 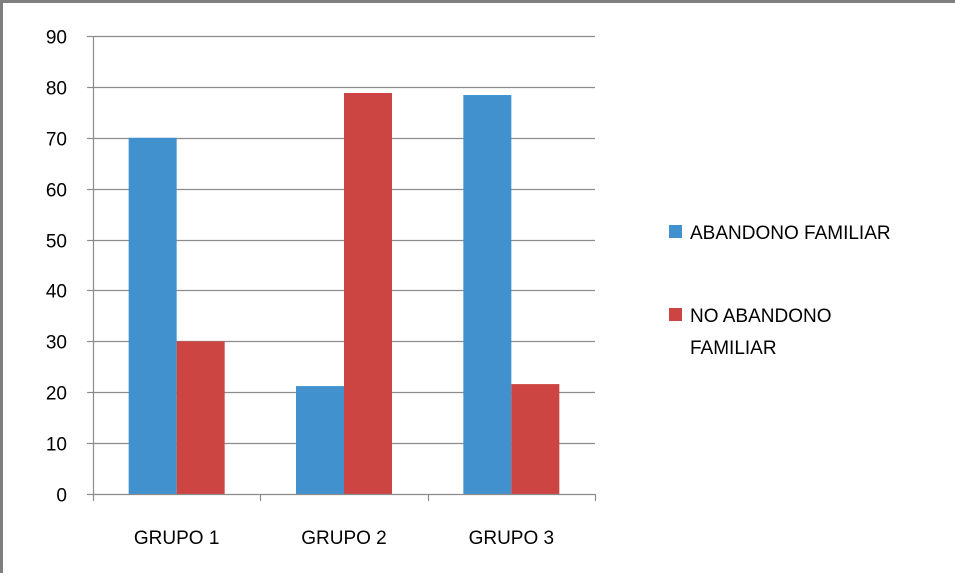 I want to click on legend-label: NO ABANDONO FAMILIAR, so click(x=760, y=332).